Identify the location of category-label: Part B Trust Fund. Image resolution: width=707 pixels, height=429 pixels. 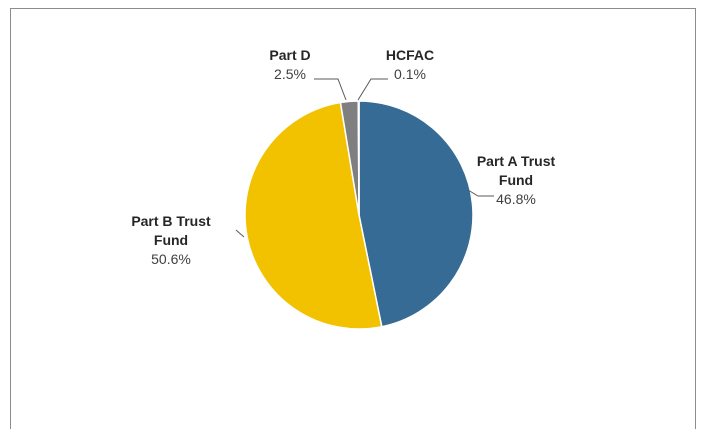
(171, 230).